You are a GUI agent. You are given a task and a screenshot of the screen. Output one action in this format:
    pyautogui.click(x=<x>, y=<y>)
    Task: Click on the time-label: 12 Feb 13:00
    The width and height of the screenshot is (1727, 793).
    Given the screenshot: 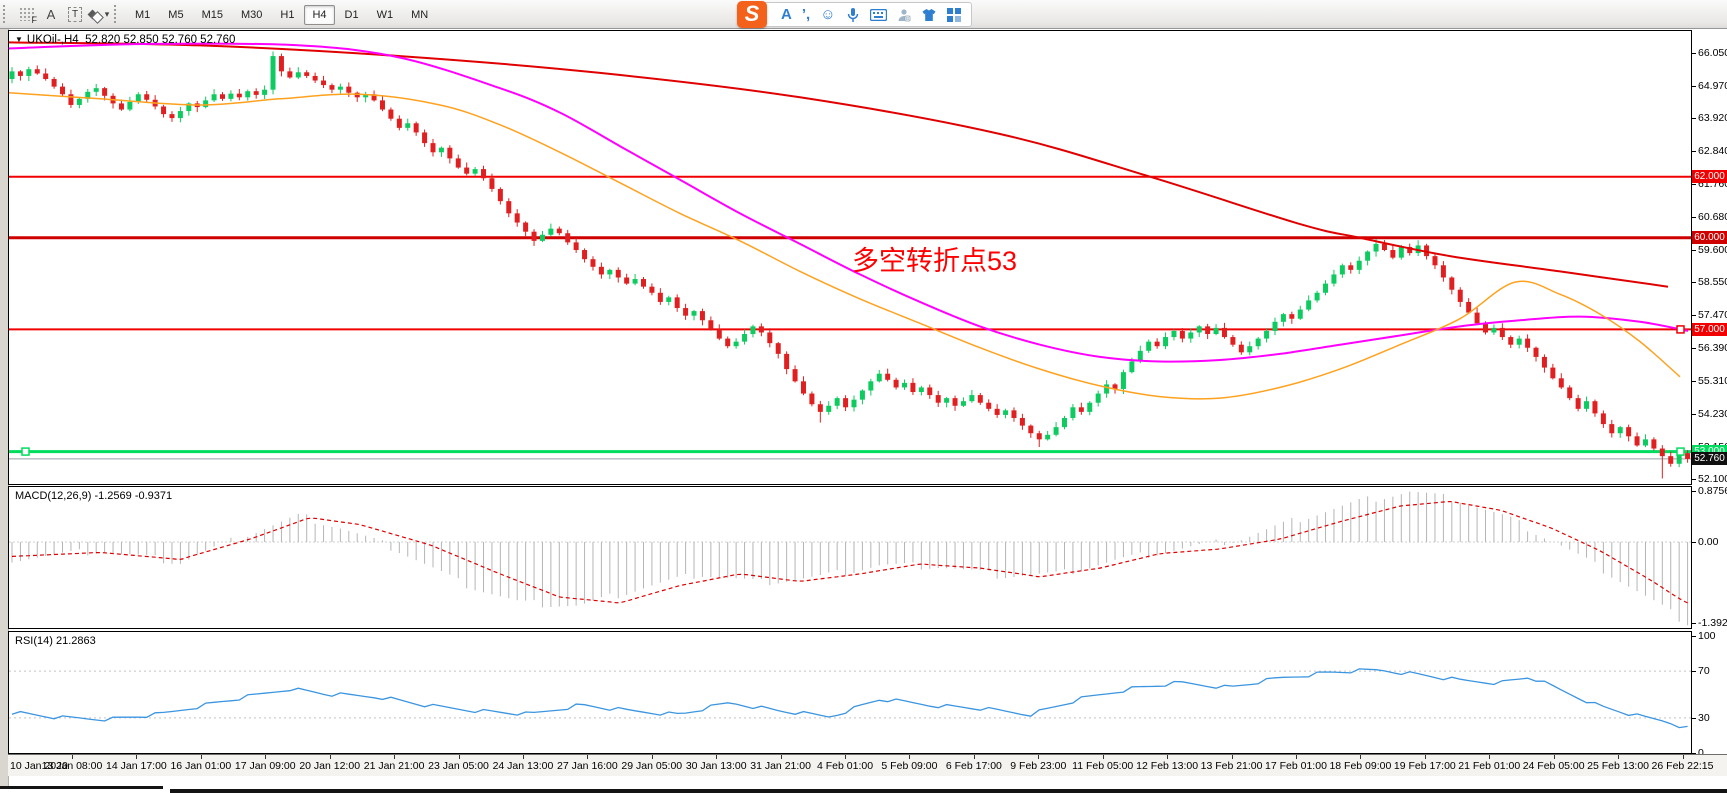 What is the action you would take?
    pyautogui.click(x=1167, y=766)
    